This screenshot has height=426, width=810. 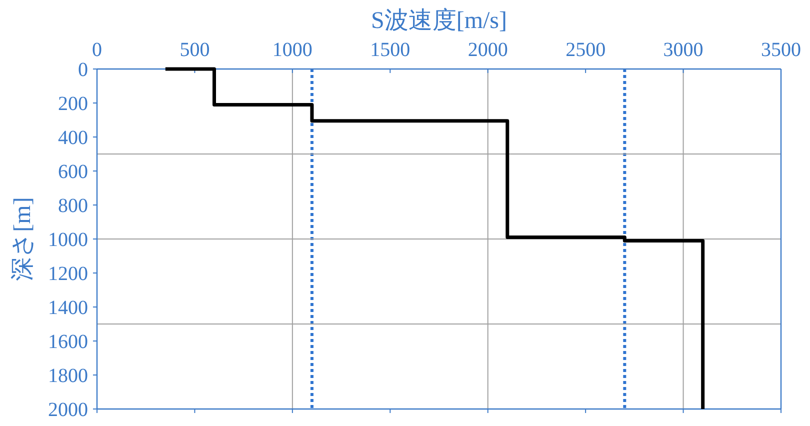 What do you see at coordinates (73, 206) in the screenshot?
I see `y-tick-label: 800` at bounding box center [73, 206].